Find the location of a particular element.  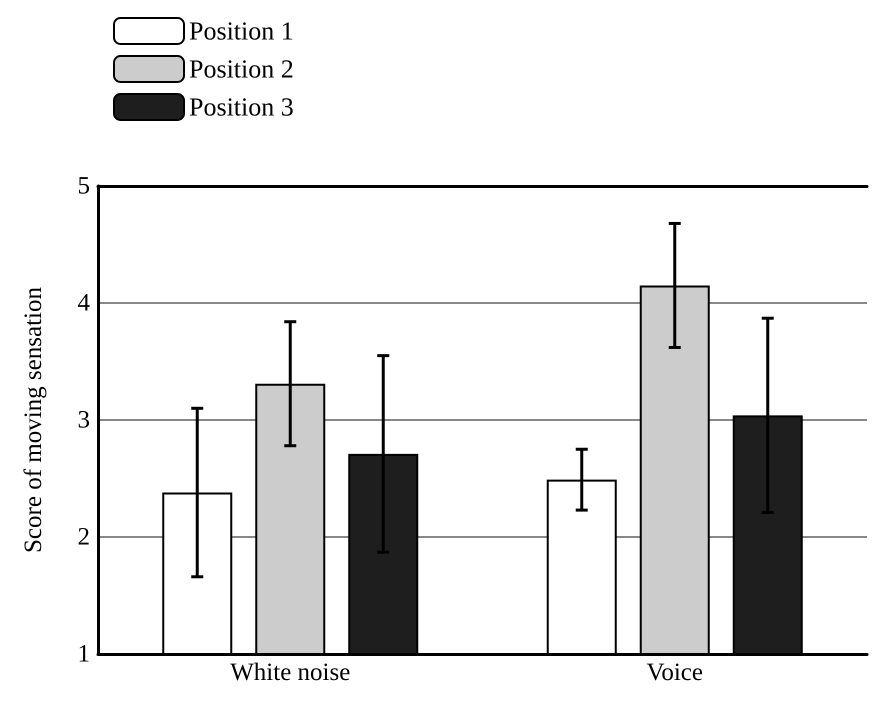

y-tick-label: 2 is located at coordinates (84, 537).